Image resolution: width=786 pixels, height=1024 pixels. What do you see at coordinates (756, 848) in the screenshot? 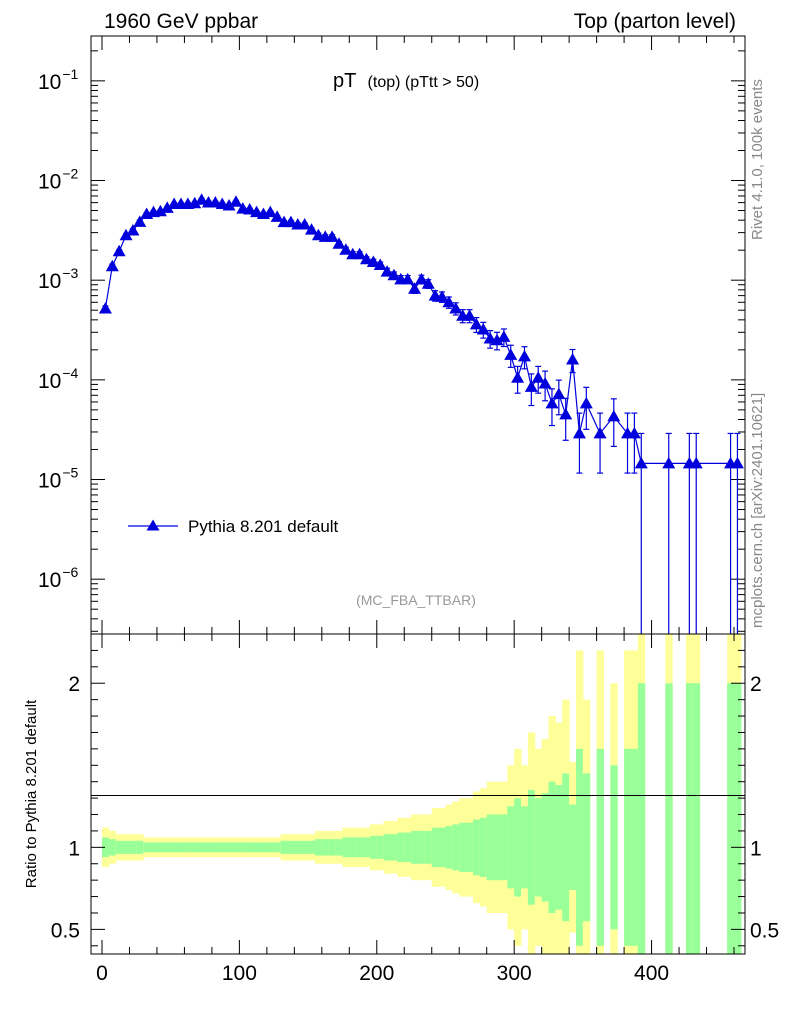
I see `ratio-tick-label-right: 1` at bounding box center [756, 848].